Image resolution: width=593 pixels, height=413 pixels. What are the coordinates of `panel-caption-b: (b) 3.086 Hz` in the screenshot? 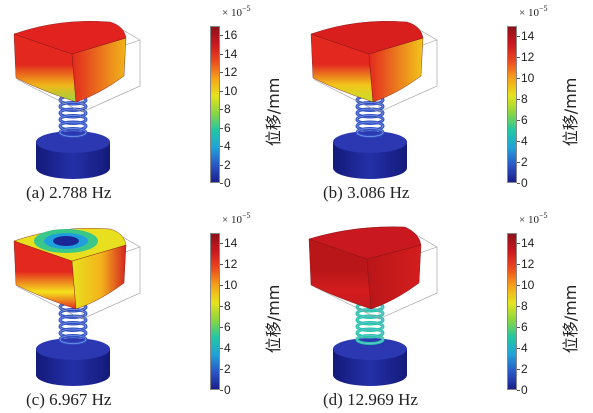 It's located at (366, 192).